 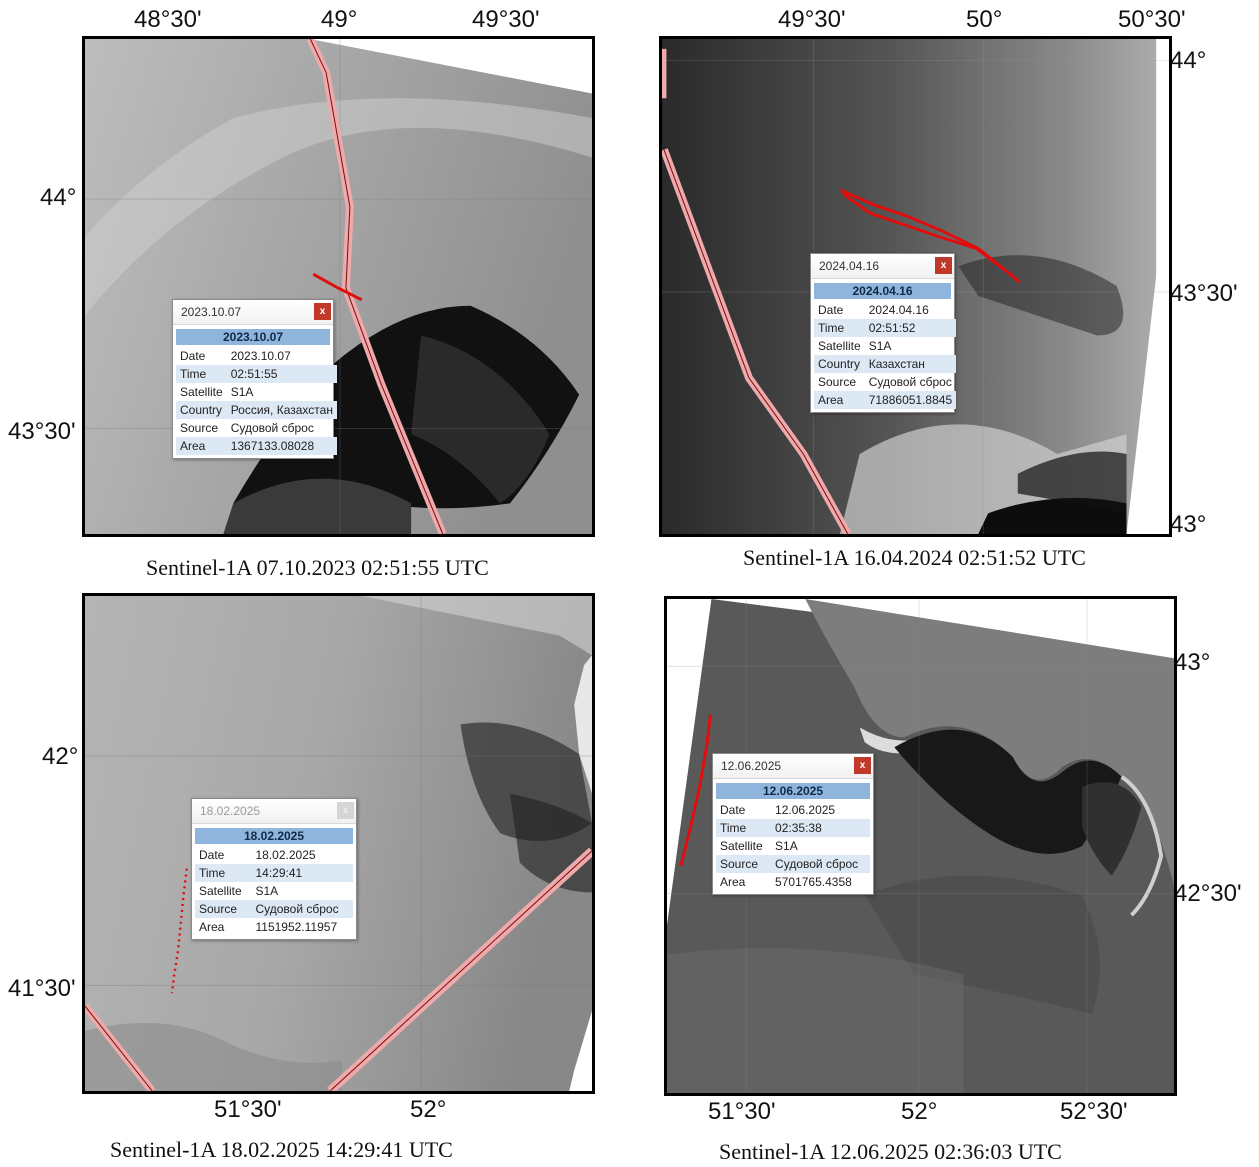 What do you see at coordinates (984, 20) in the screenshot?
I see `lon-label: 50°` at bounding box center [984, 20].